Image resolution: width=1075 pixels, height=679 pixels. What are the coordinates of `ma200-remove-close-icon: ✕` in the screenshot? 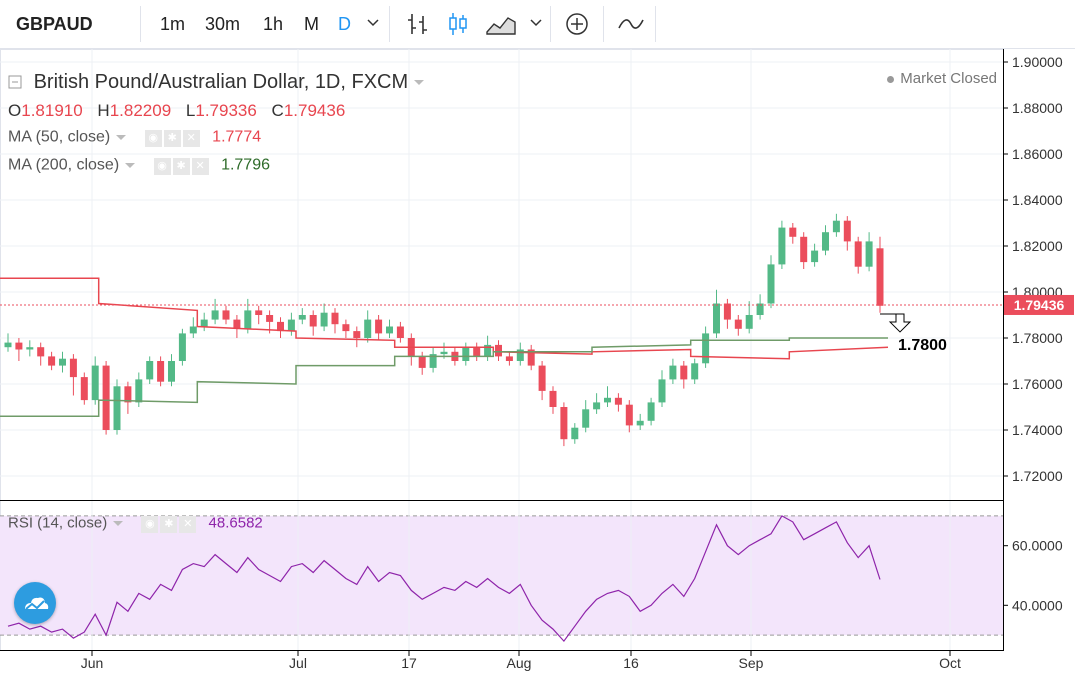 It's located at (200, 166).